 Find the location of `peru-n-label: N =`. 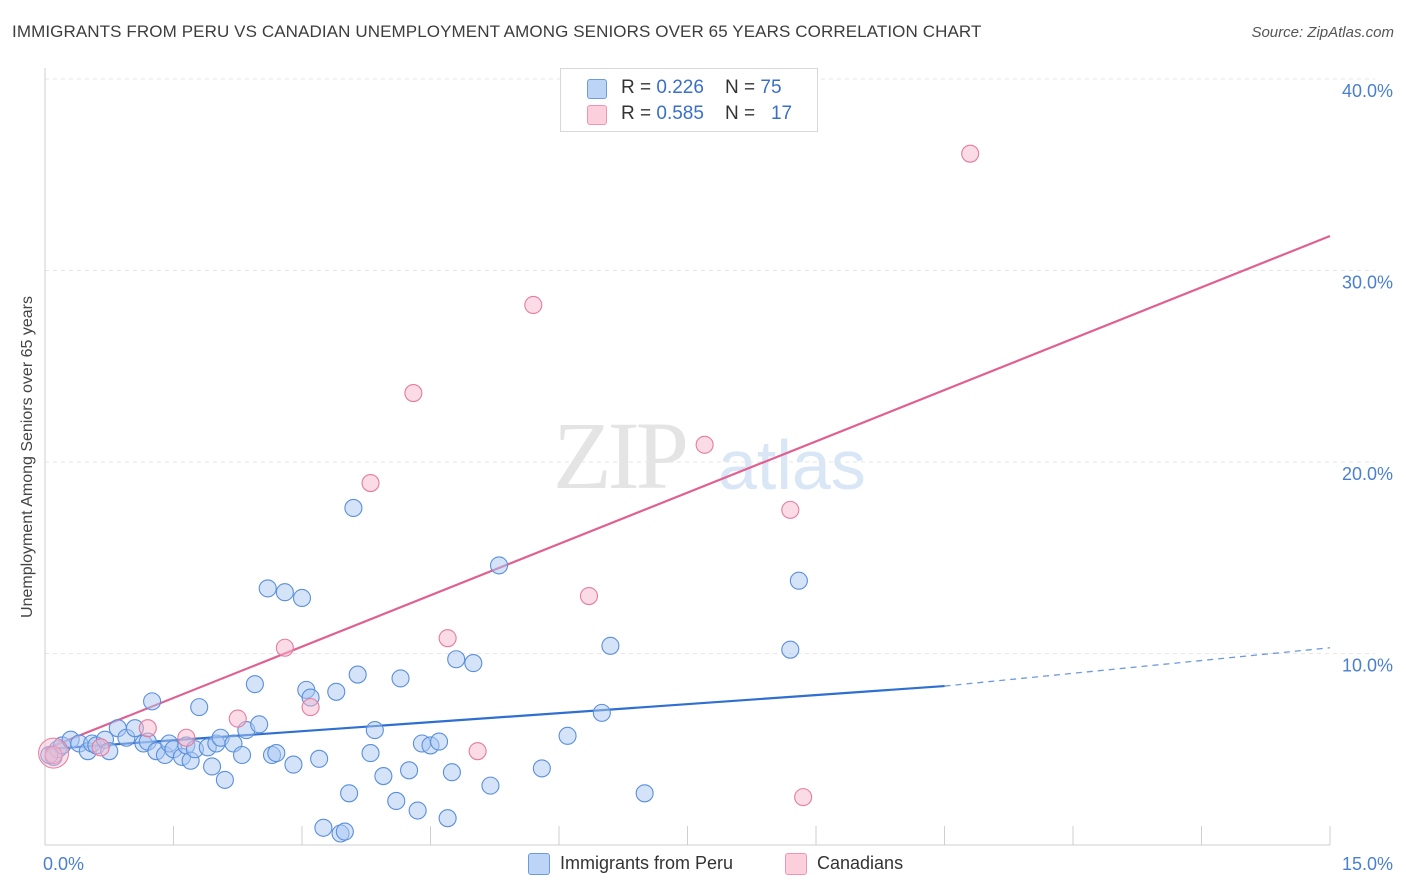

peru-n-label: N = is located at coordinates (743, 87).